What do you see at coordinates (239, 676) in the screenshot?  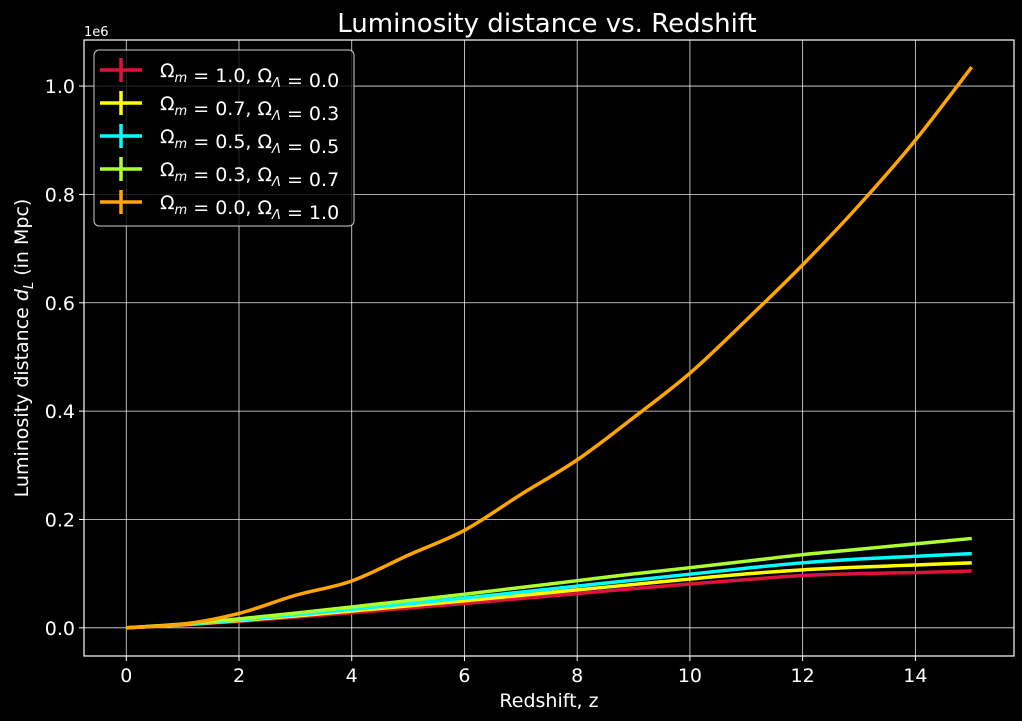 I see `x-tick-label: 2` at bounding box center [239, 676].